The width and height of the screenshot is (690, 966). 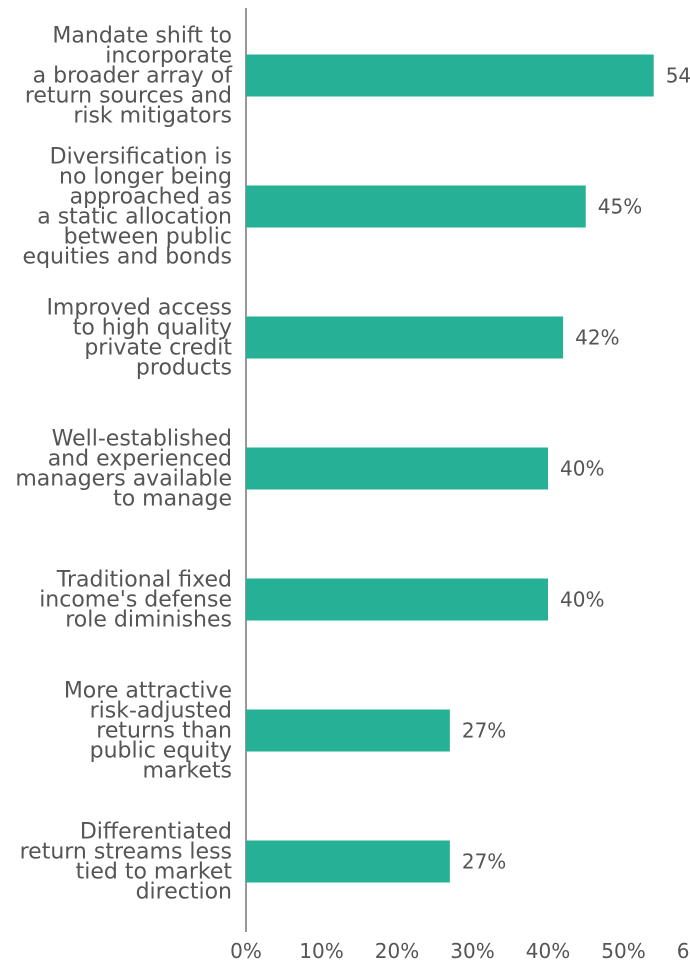 I want to click on value-label-6: 27%, so click(x=484, y=731).